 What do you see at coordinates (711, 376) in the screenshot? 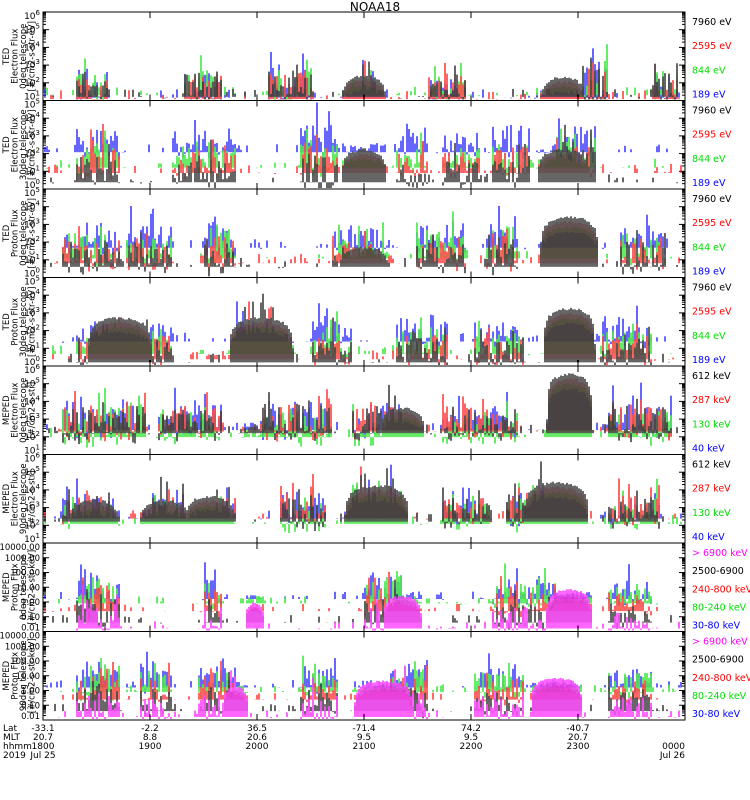
I see `legend-entry: 612 keV` at bounding box center [711, 376].